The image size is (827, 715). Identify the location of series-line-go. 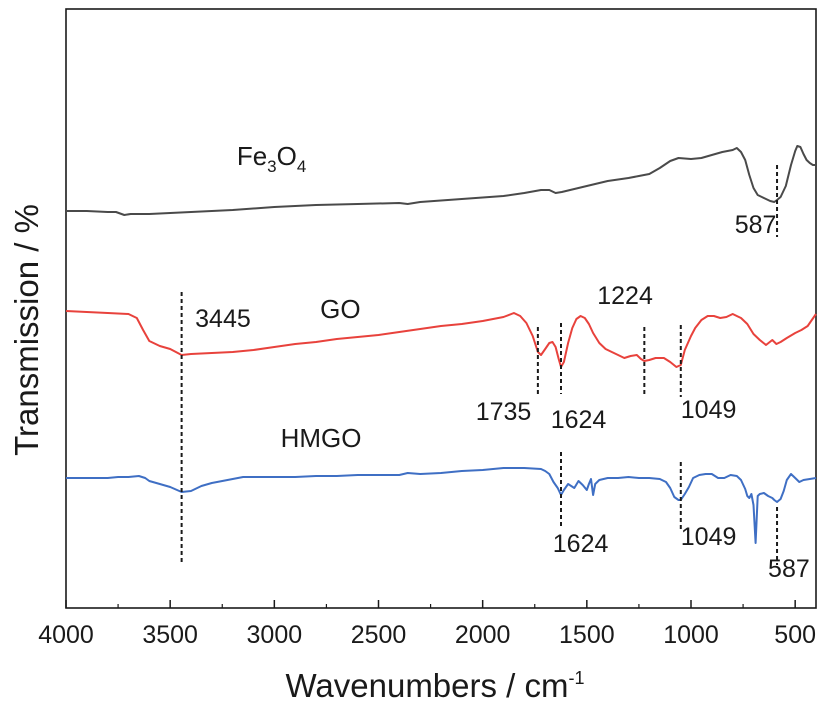
(441, 339).